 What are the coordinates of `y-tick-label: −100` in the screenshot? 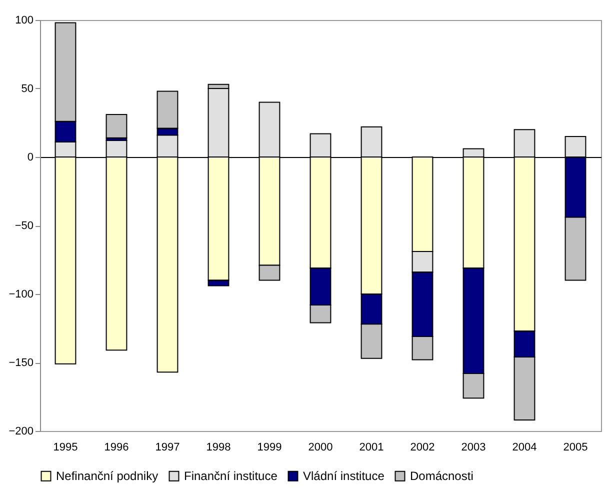 It's located at (21, 294).